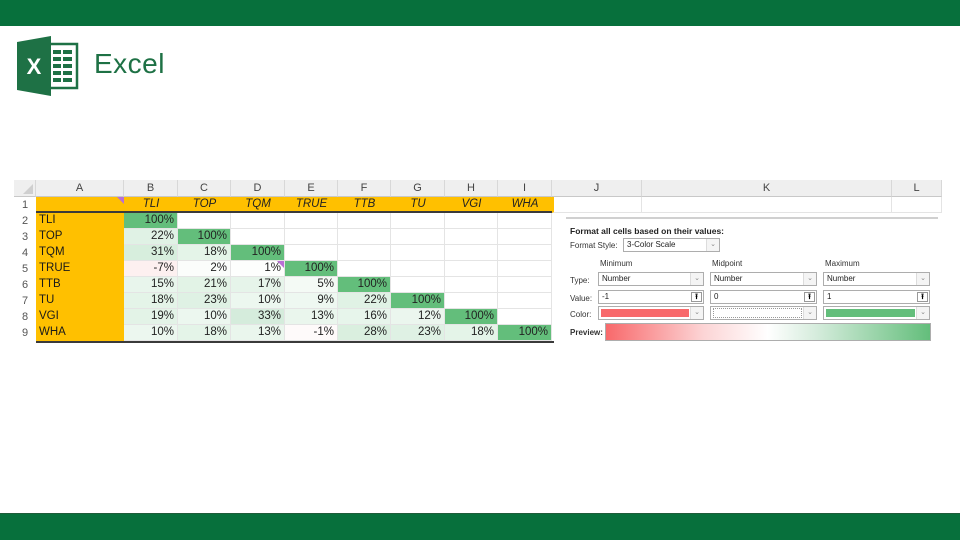 The height and width of the screenshot is (540, 960). Describe the element at coordinates (80, 188) in the screenshot. I see `column-header-a: A` at that location.